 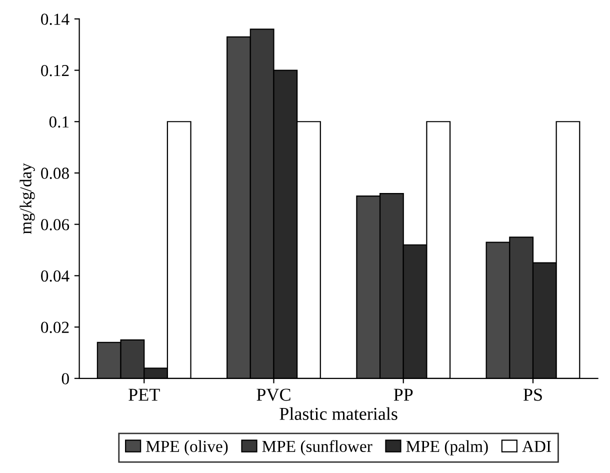 What do you see at coordinates (403, 394) in the screenshot?
I see `x-tick-label: PP` at bounding box center [403, 394].